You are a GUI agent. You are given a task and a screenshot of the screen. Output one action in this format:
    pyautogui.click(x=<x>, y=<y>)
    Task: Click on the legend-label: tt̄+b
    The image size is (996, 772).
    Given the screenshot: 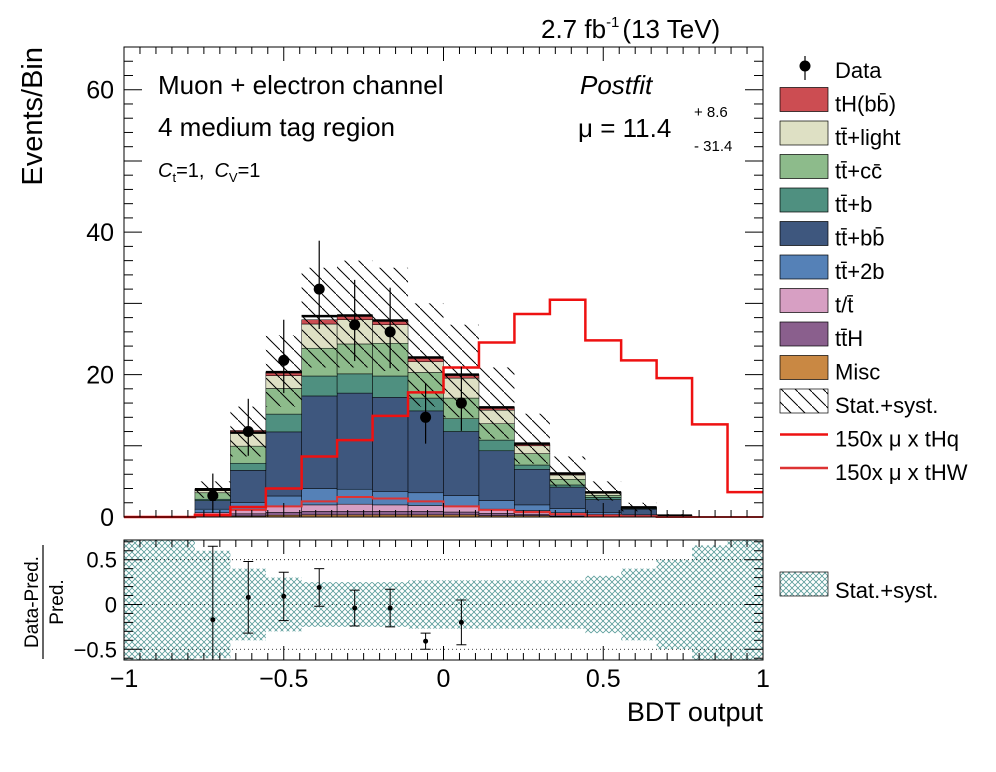 What is the action you would take?
    pyautogui.click(x=853, y=204)
    